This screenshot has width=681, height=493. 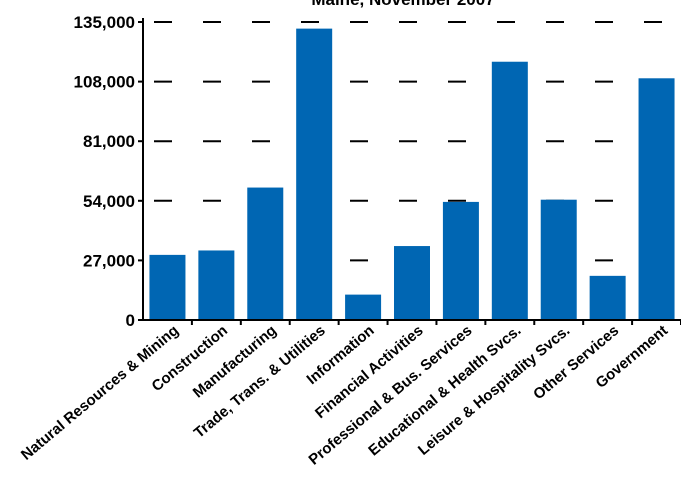 What do you see at coordinates (576, 362) in the screenshot?
I see `x-category-label: Other Services` at bounding box center [576, 362].